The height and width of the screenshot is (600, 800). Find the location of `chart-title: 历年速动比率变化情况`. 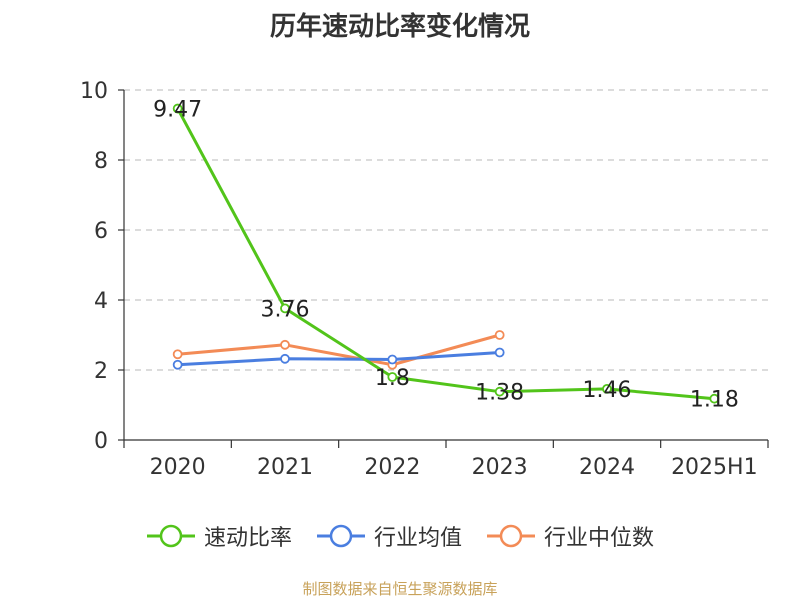

chart-title: 历年速动比率变化情况 is located at coordinates (399, 27).